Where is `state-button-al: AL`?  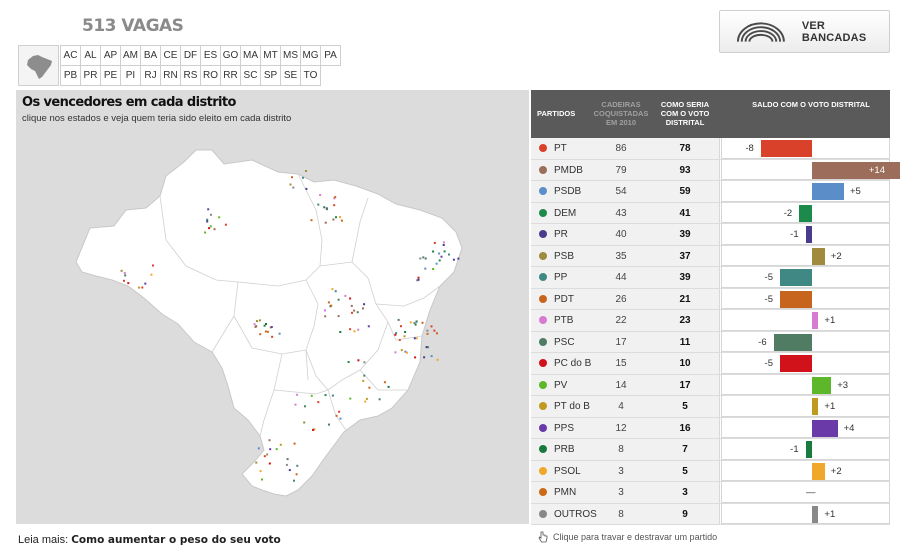
state-button-al: AL is located at coordinates (90, 55).